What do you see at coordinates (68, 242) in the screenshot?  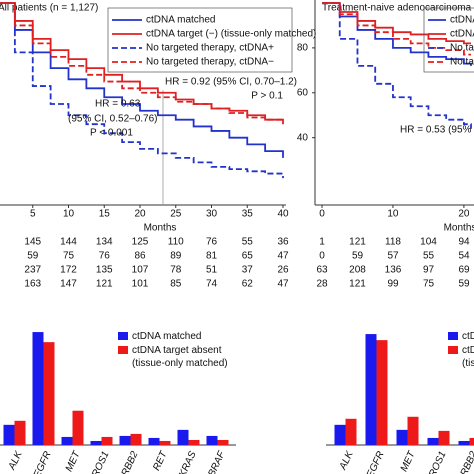 I see `risk-count: 144` at bounding box center [68, 242].